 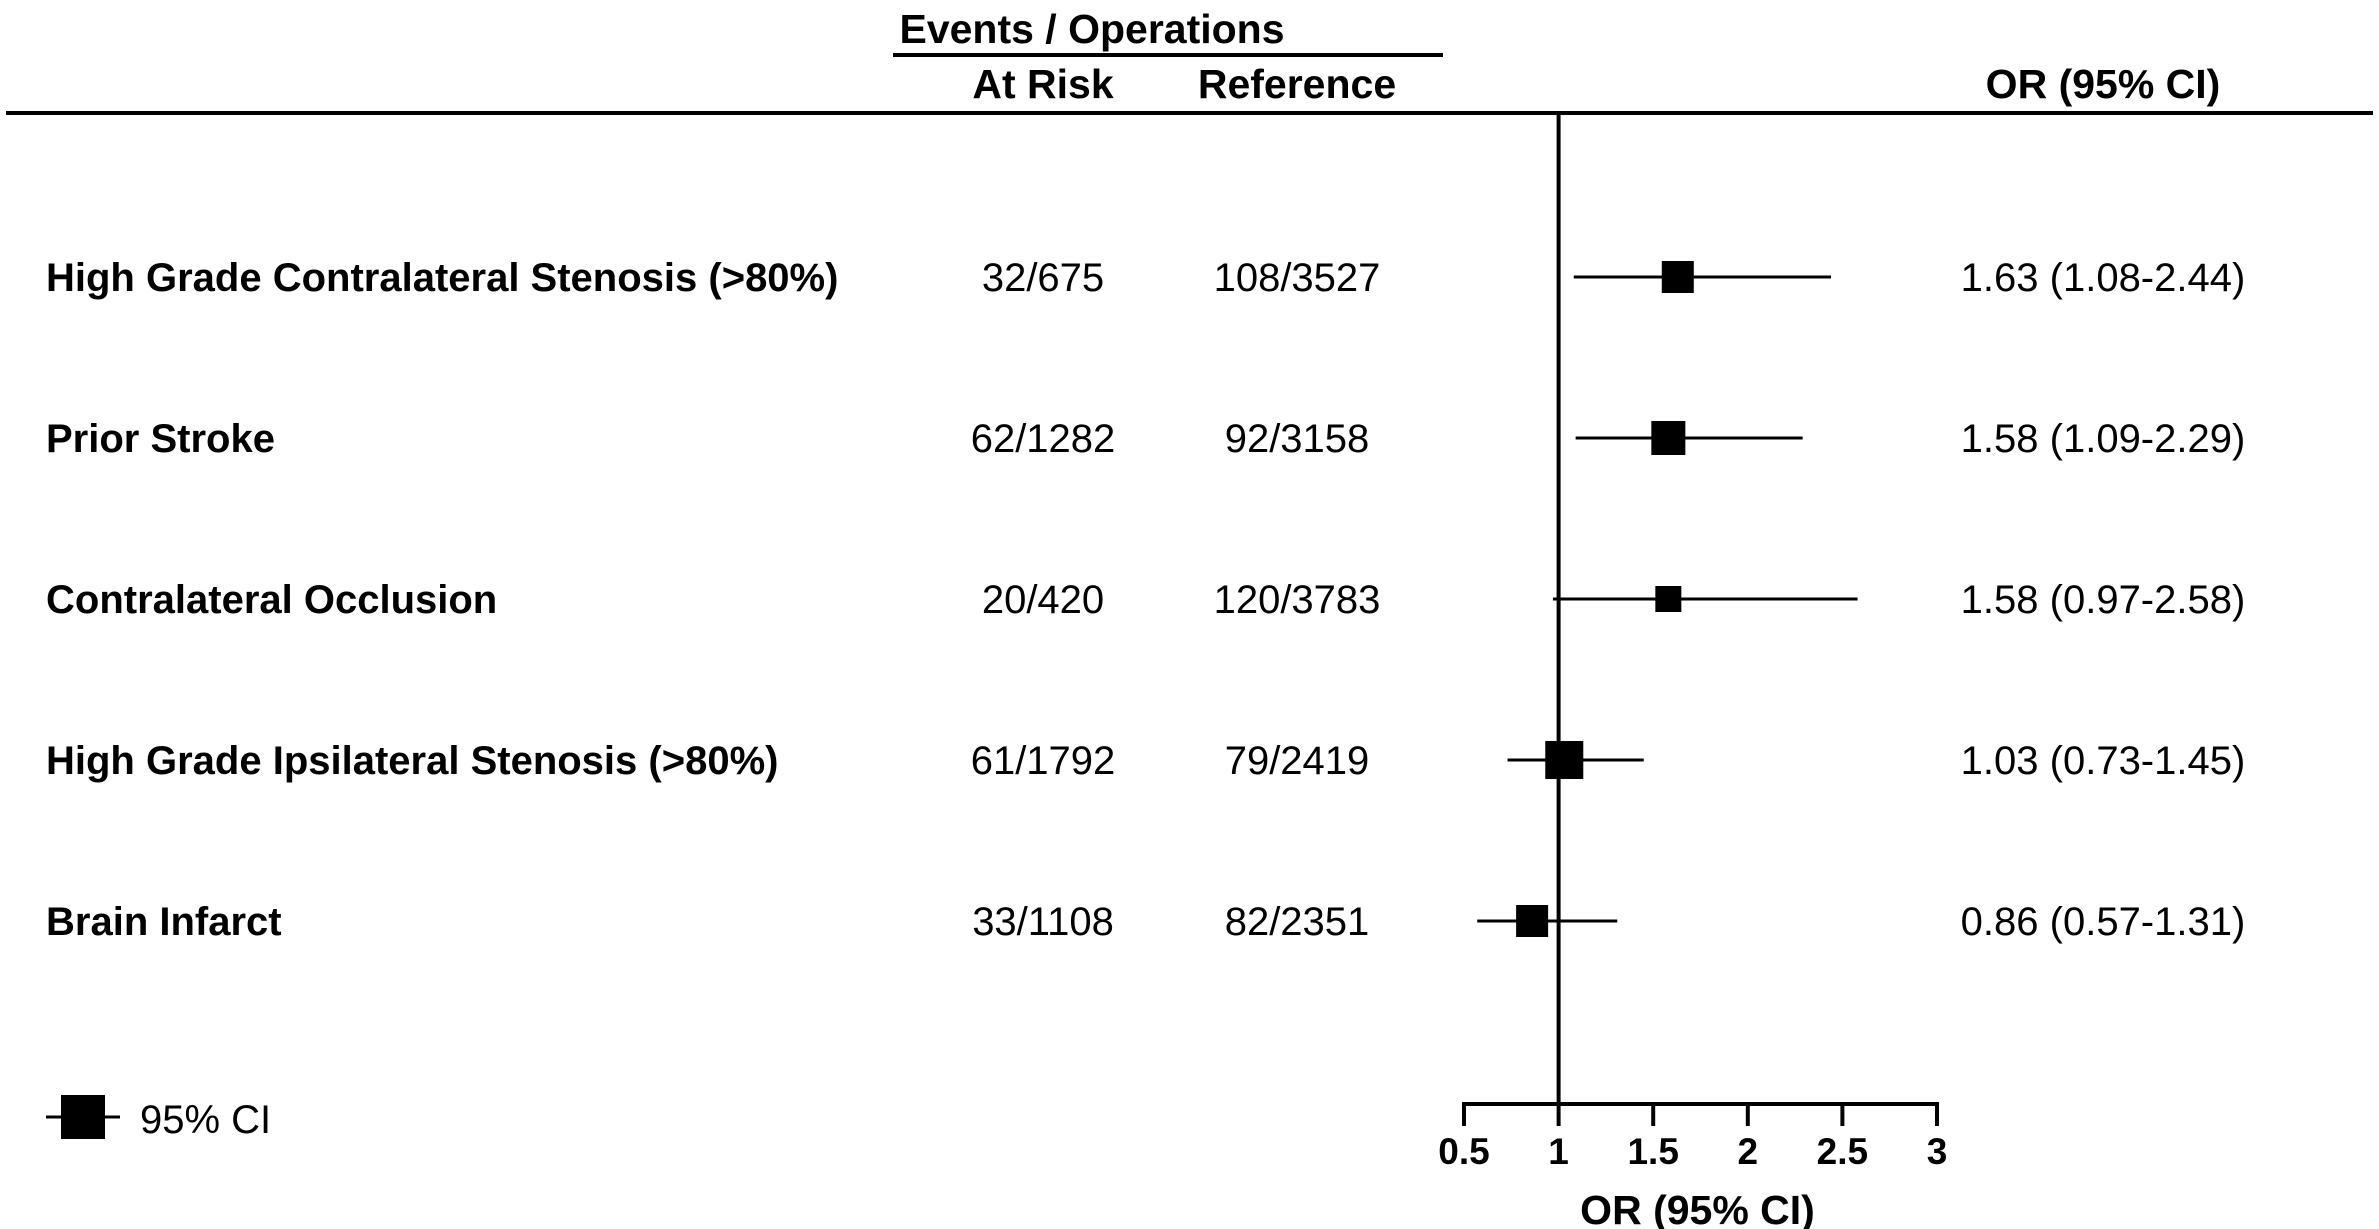 What do you see at coordinates (1463, 1151) in the screenshot?
I see `x-tick-label: 0.5` at bounding box center [1463, 1151].